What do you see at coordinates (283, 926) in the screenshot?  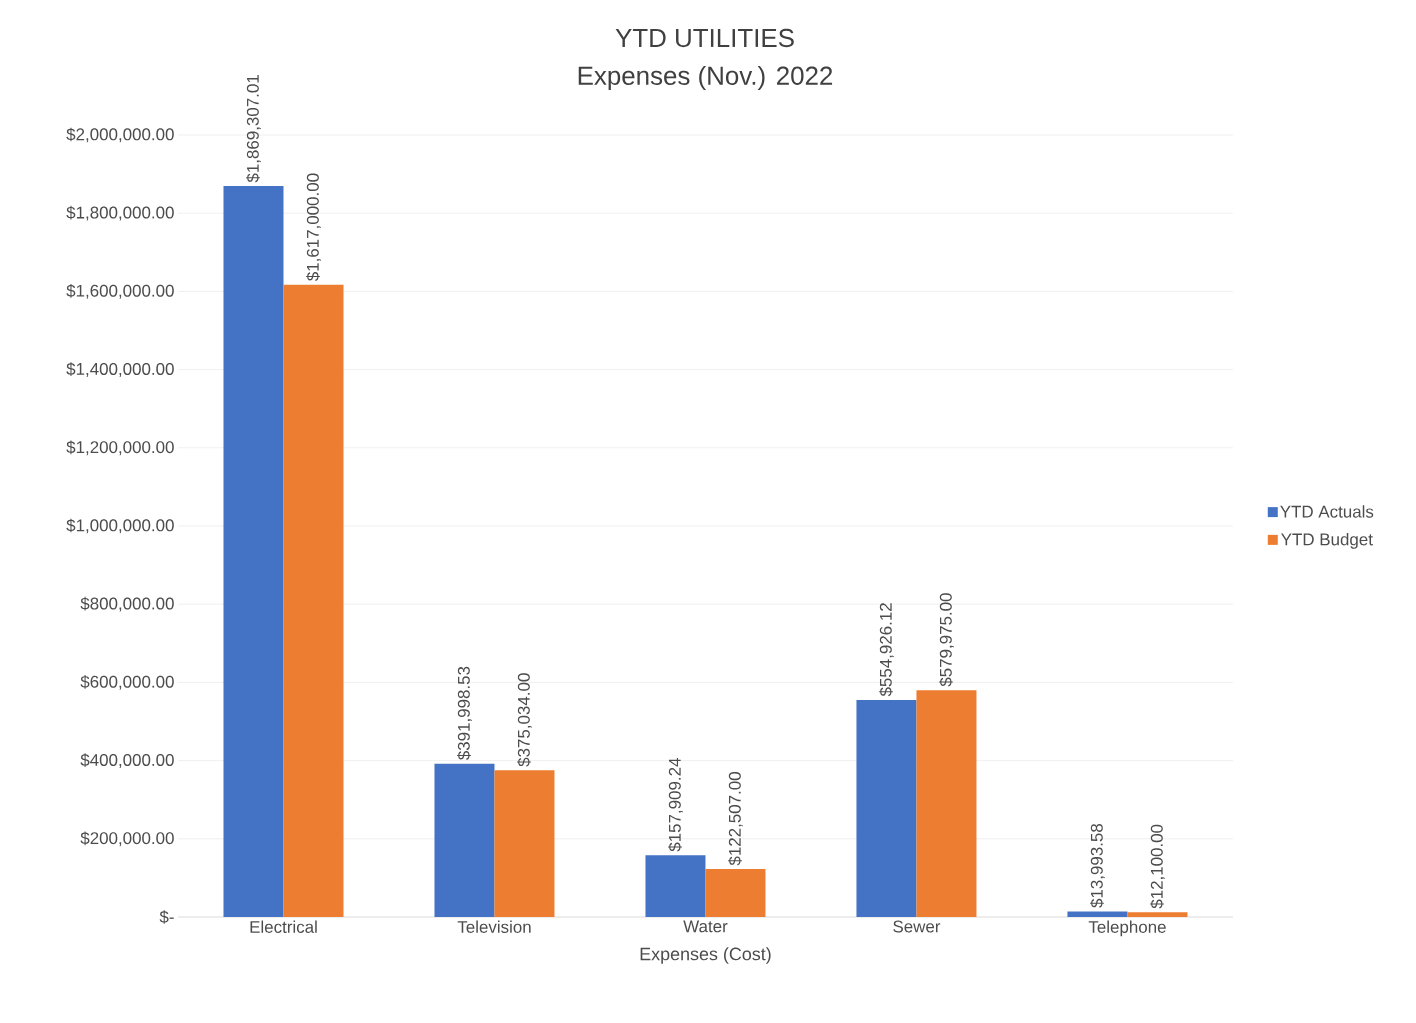 I see `x-tick-label: Electrical` at bounding box center [283, 926].